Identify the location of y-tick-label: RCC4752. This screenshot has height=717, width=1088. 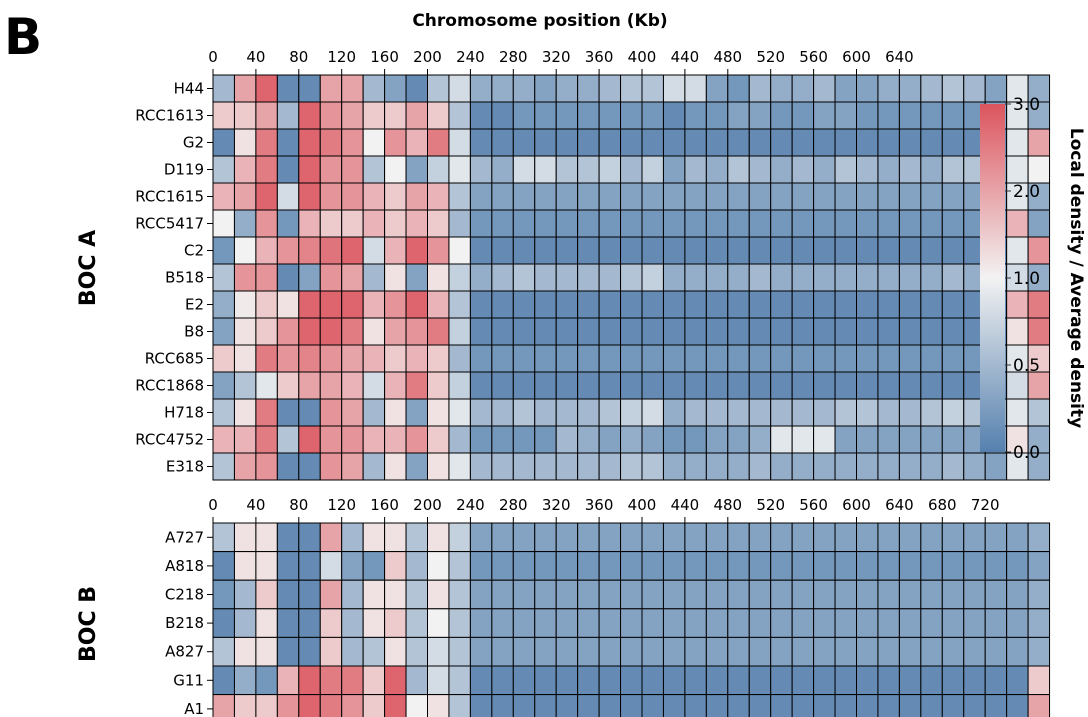
(169, 440).